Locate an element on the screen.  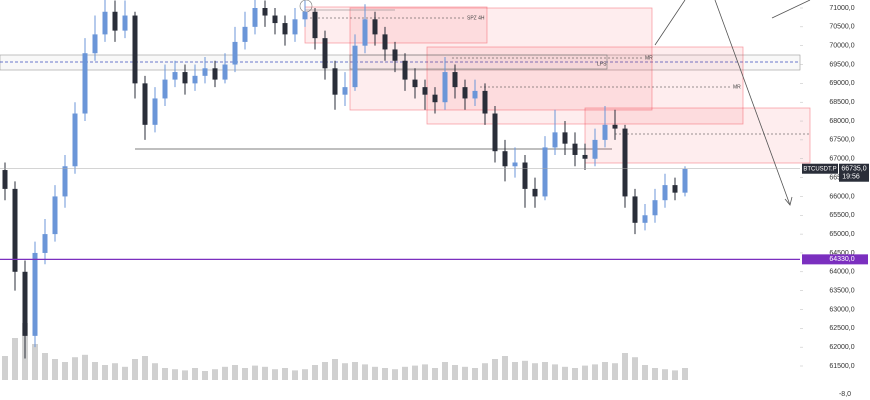
y-tick-label: 68000,0 is located at coordinates (841, 121).